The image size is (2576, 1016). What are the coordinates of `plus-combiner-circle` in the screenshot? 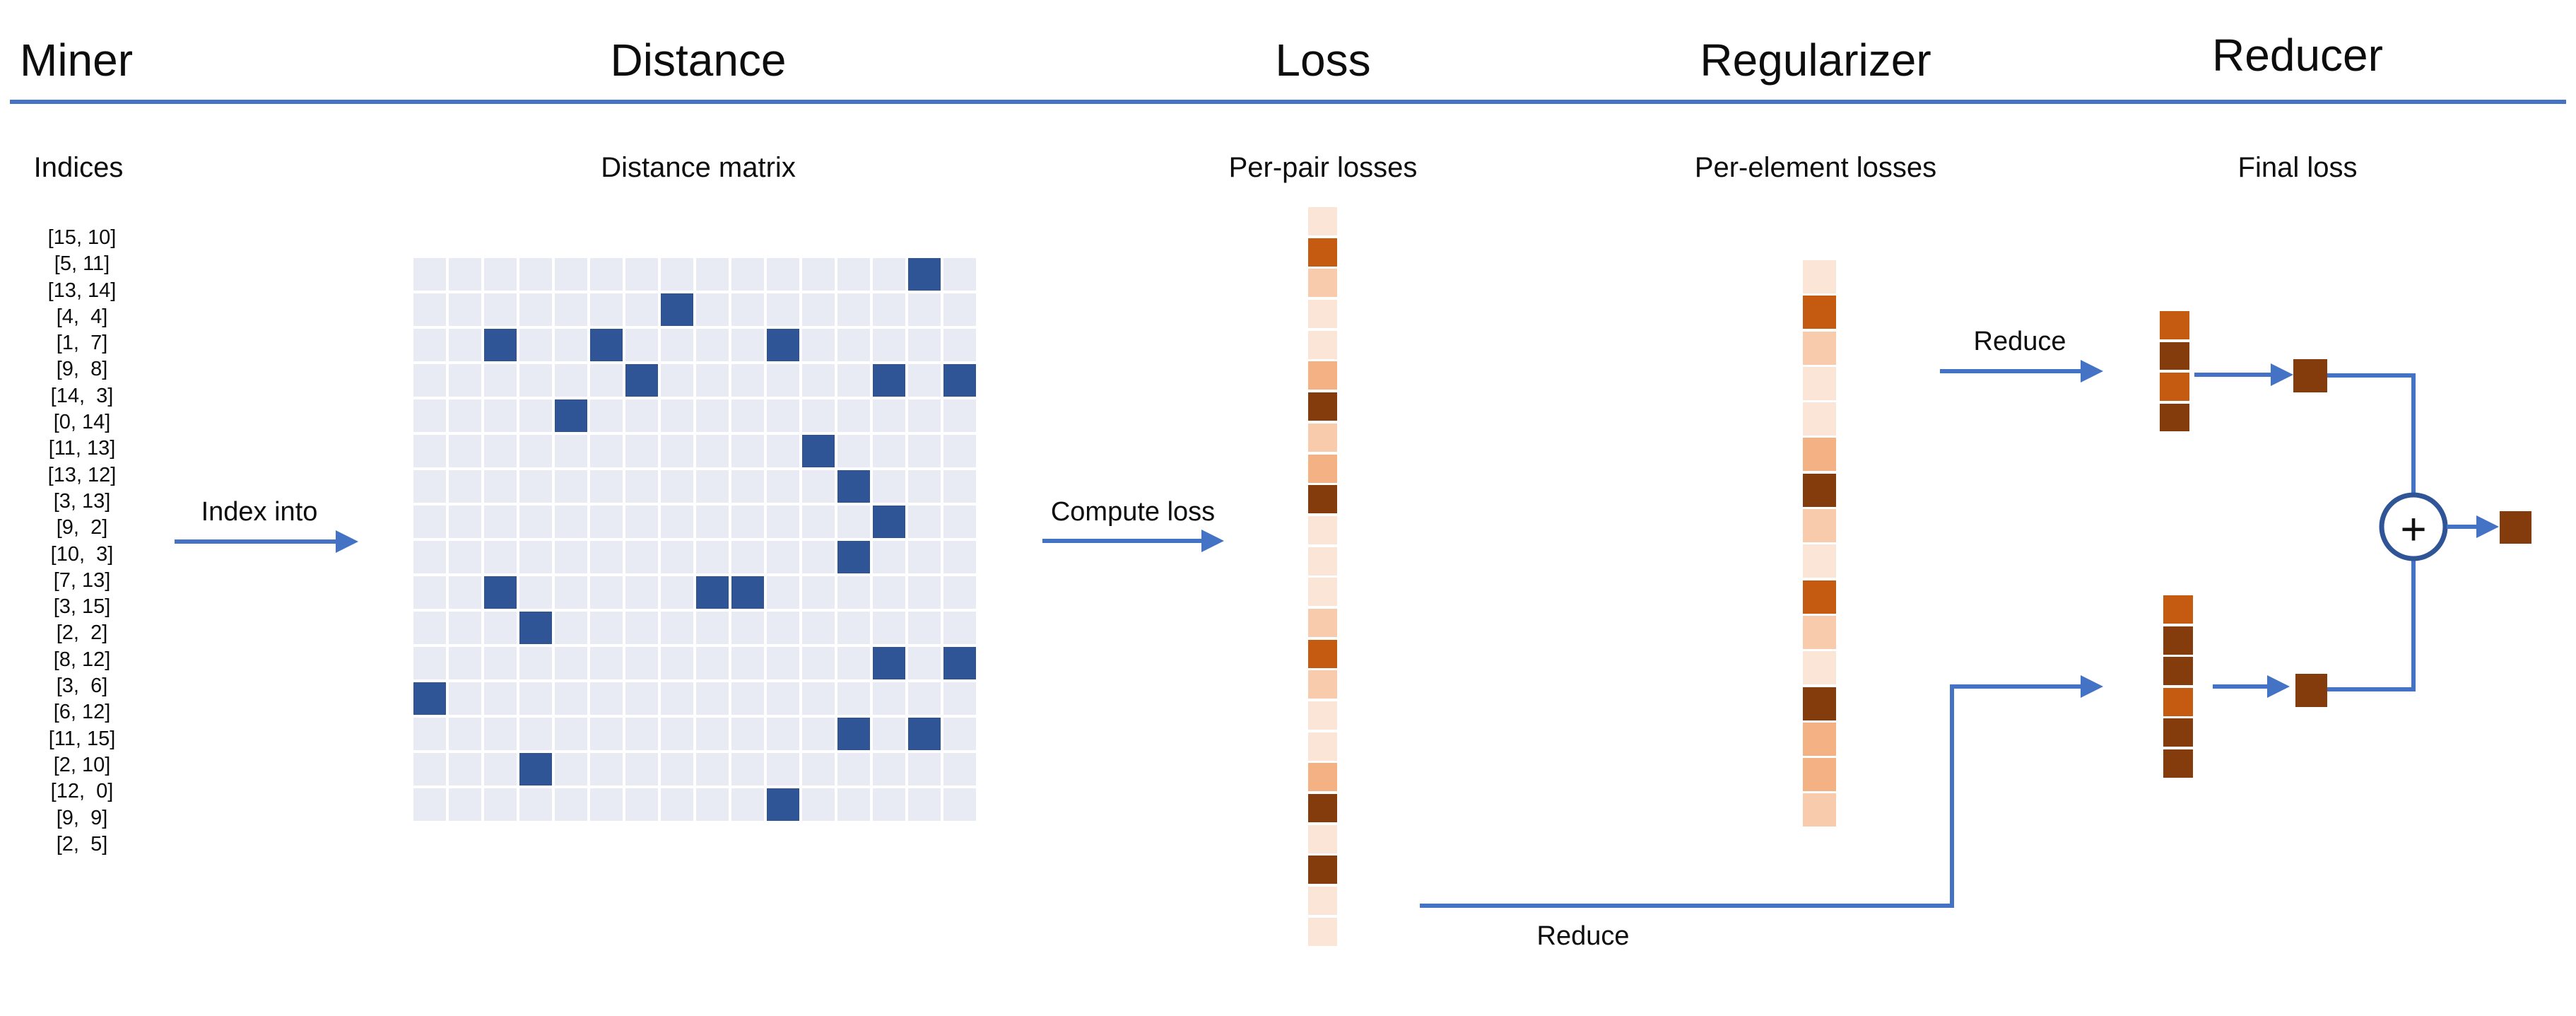 It's located at (2413, 526).